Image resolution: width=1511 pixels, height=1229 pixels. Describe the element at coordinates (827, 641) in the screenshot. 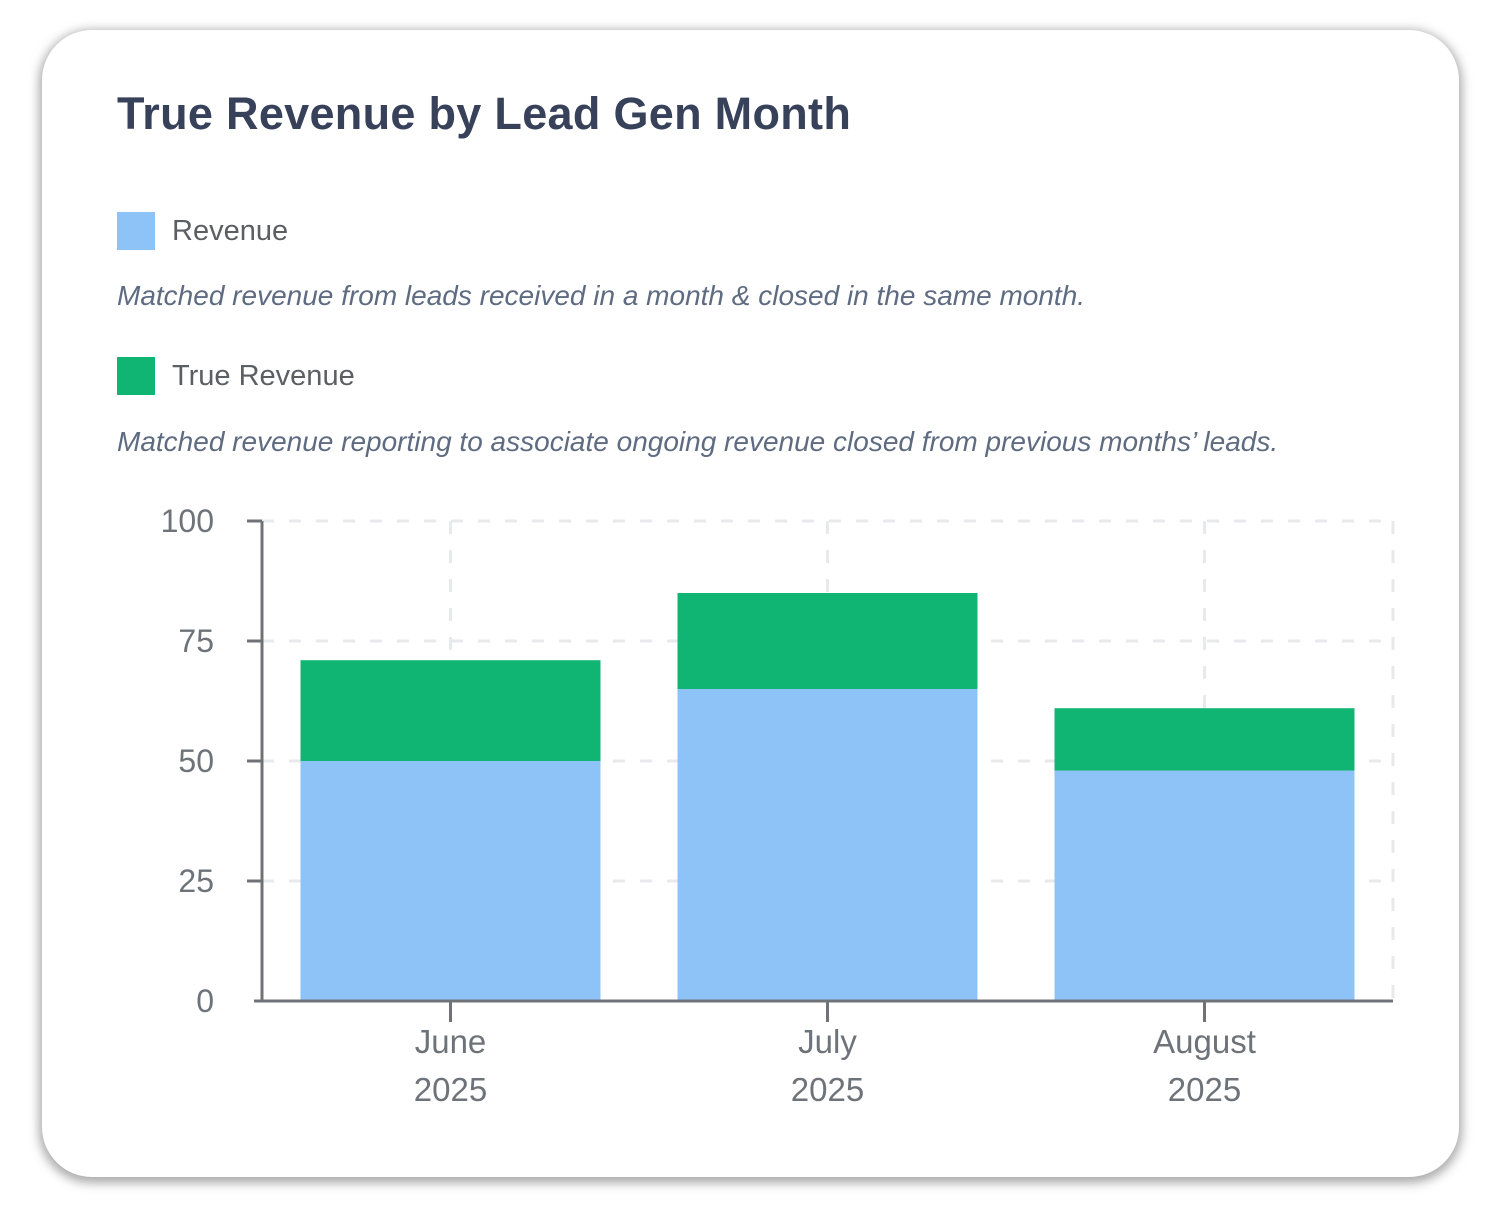

I see `bar-july-2025-true-revenue` at that location.